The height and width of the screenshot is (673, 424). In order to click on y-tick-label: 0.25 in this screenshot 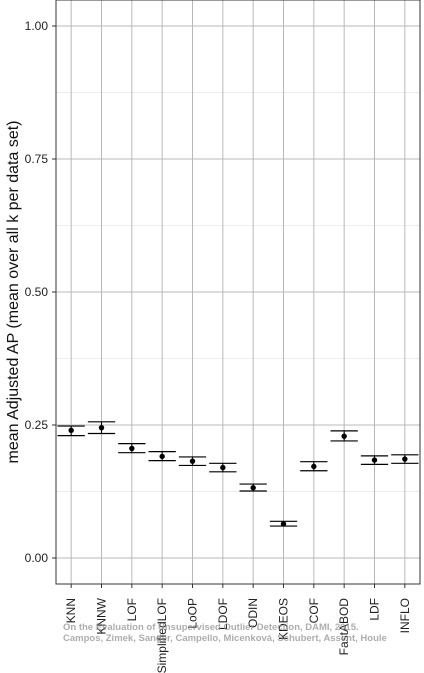, I will do `click(37, 425)`.